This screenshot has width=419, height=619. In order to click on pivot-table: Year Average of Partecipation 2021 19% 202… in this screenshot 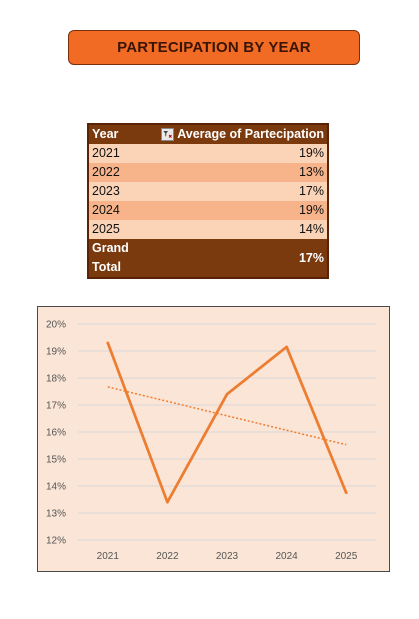, I will do `click(208, 201)`.